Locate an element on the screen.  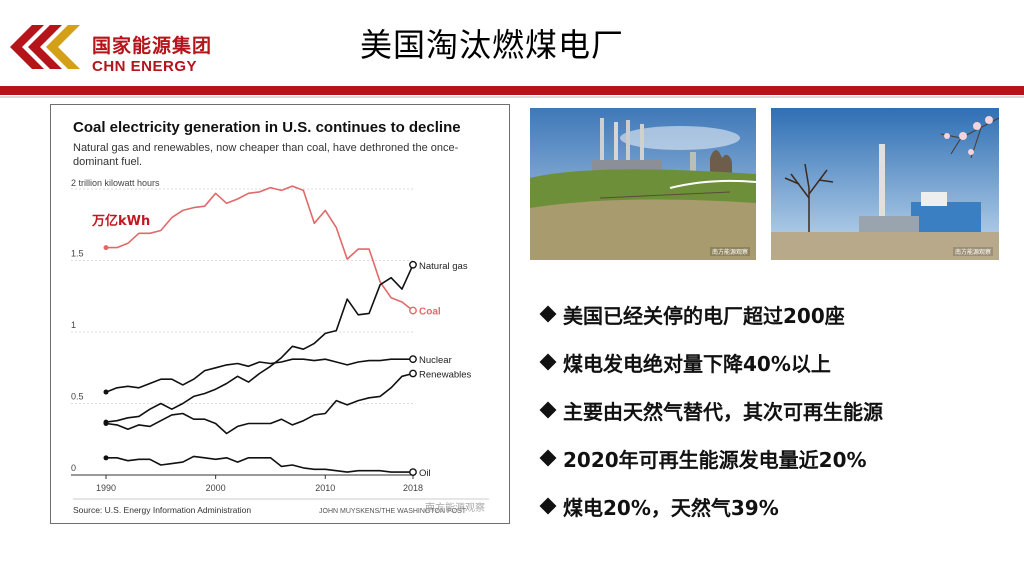
end-label-natural-gas: Natural gas is located at coordinates (443, 266).